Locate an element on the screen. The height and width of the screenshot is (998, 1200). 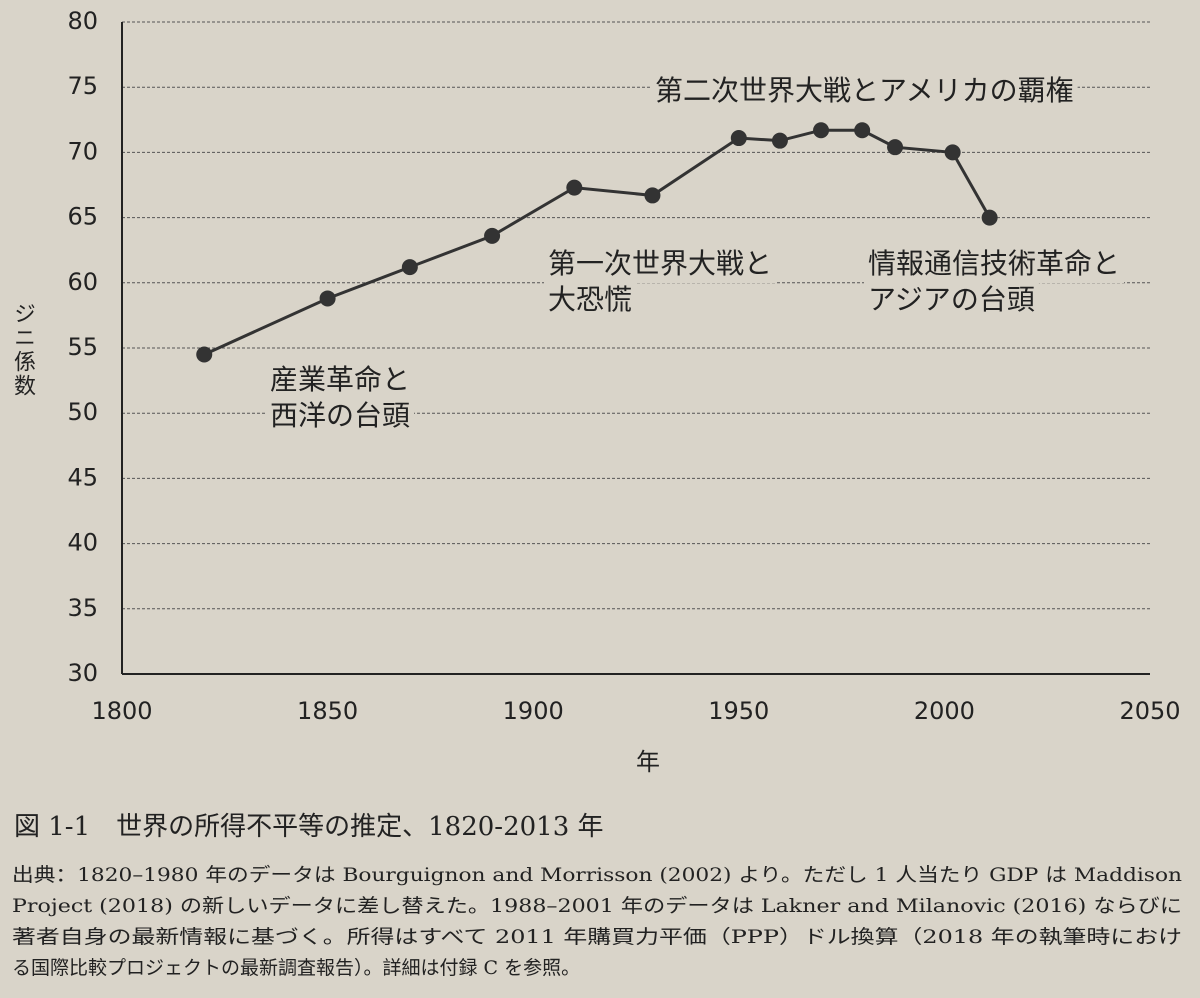
y-tick-label: 75 is located at coordinates (82, 86).